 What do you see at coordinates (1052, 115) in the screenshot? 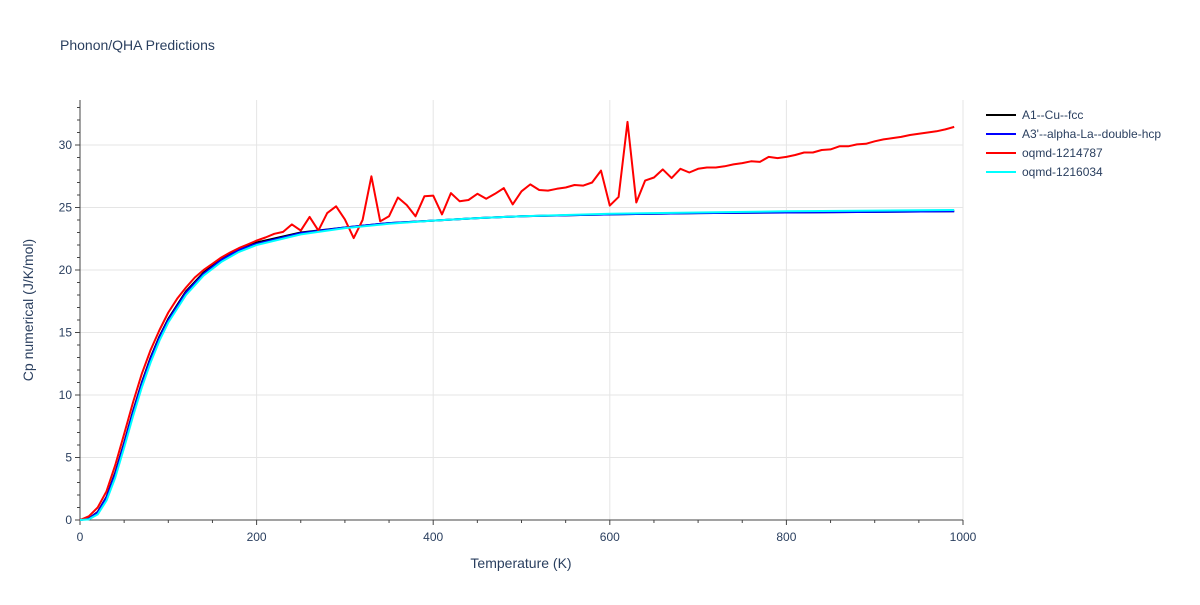
I see `legend-label: A1--Cu--fcc` at bounding box center [1052, 115].